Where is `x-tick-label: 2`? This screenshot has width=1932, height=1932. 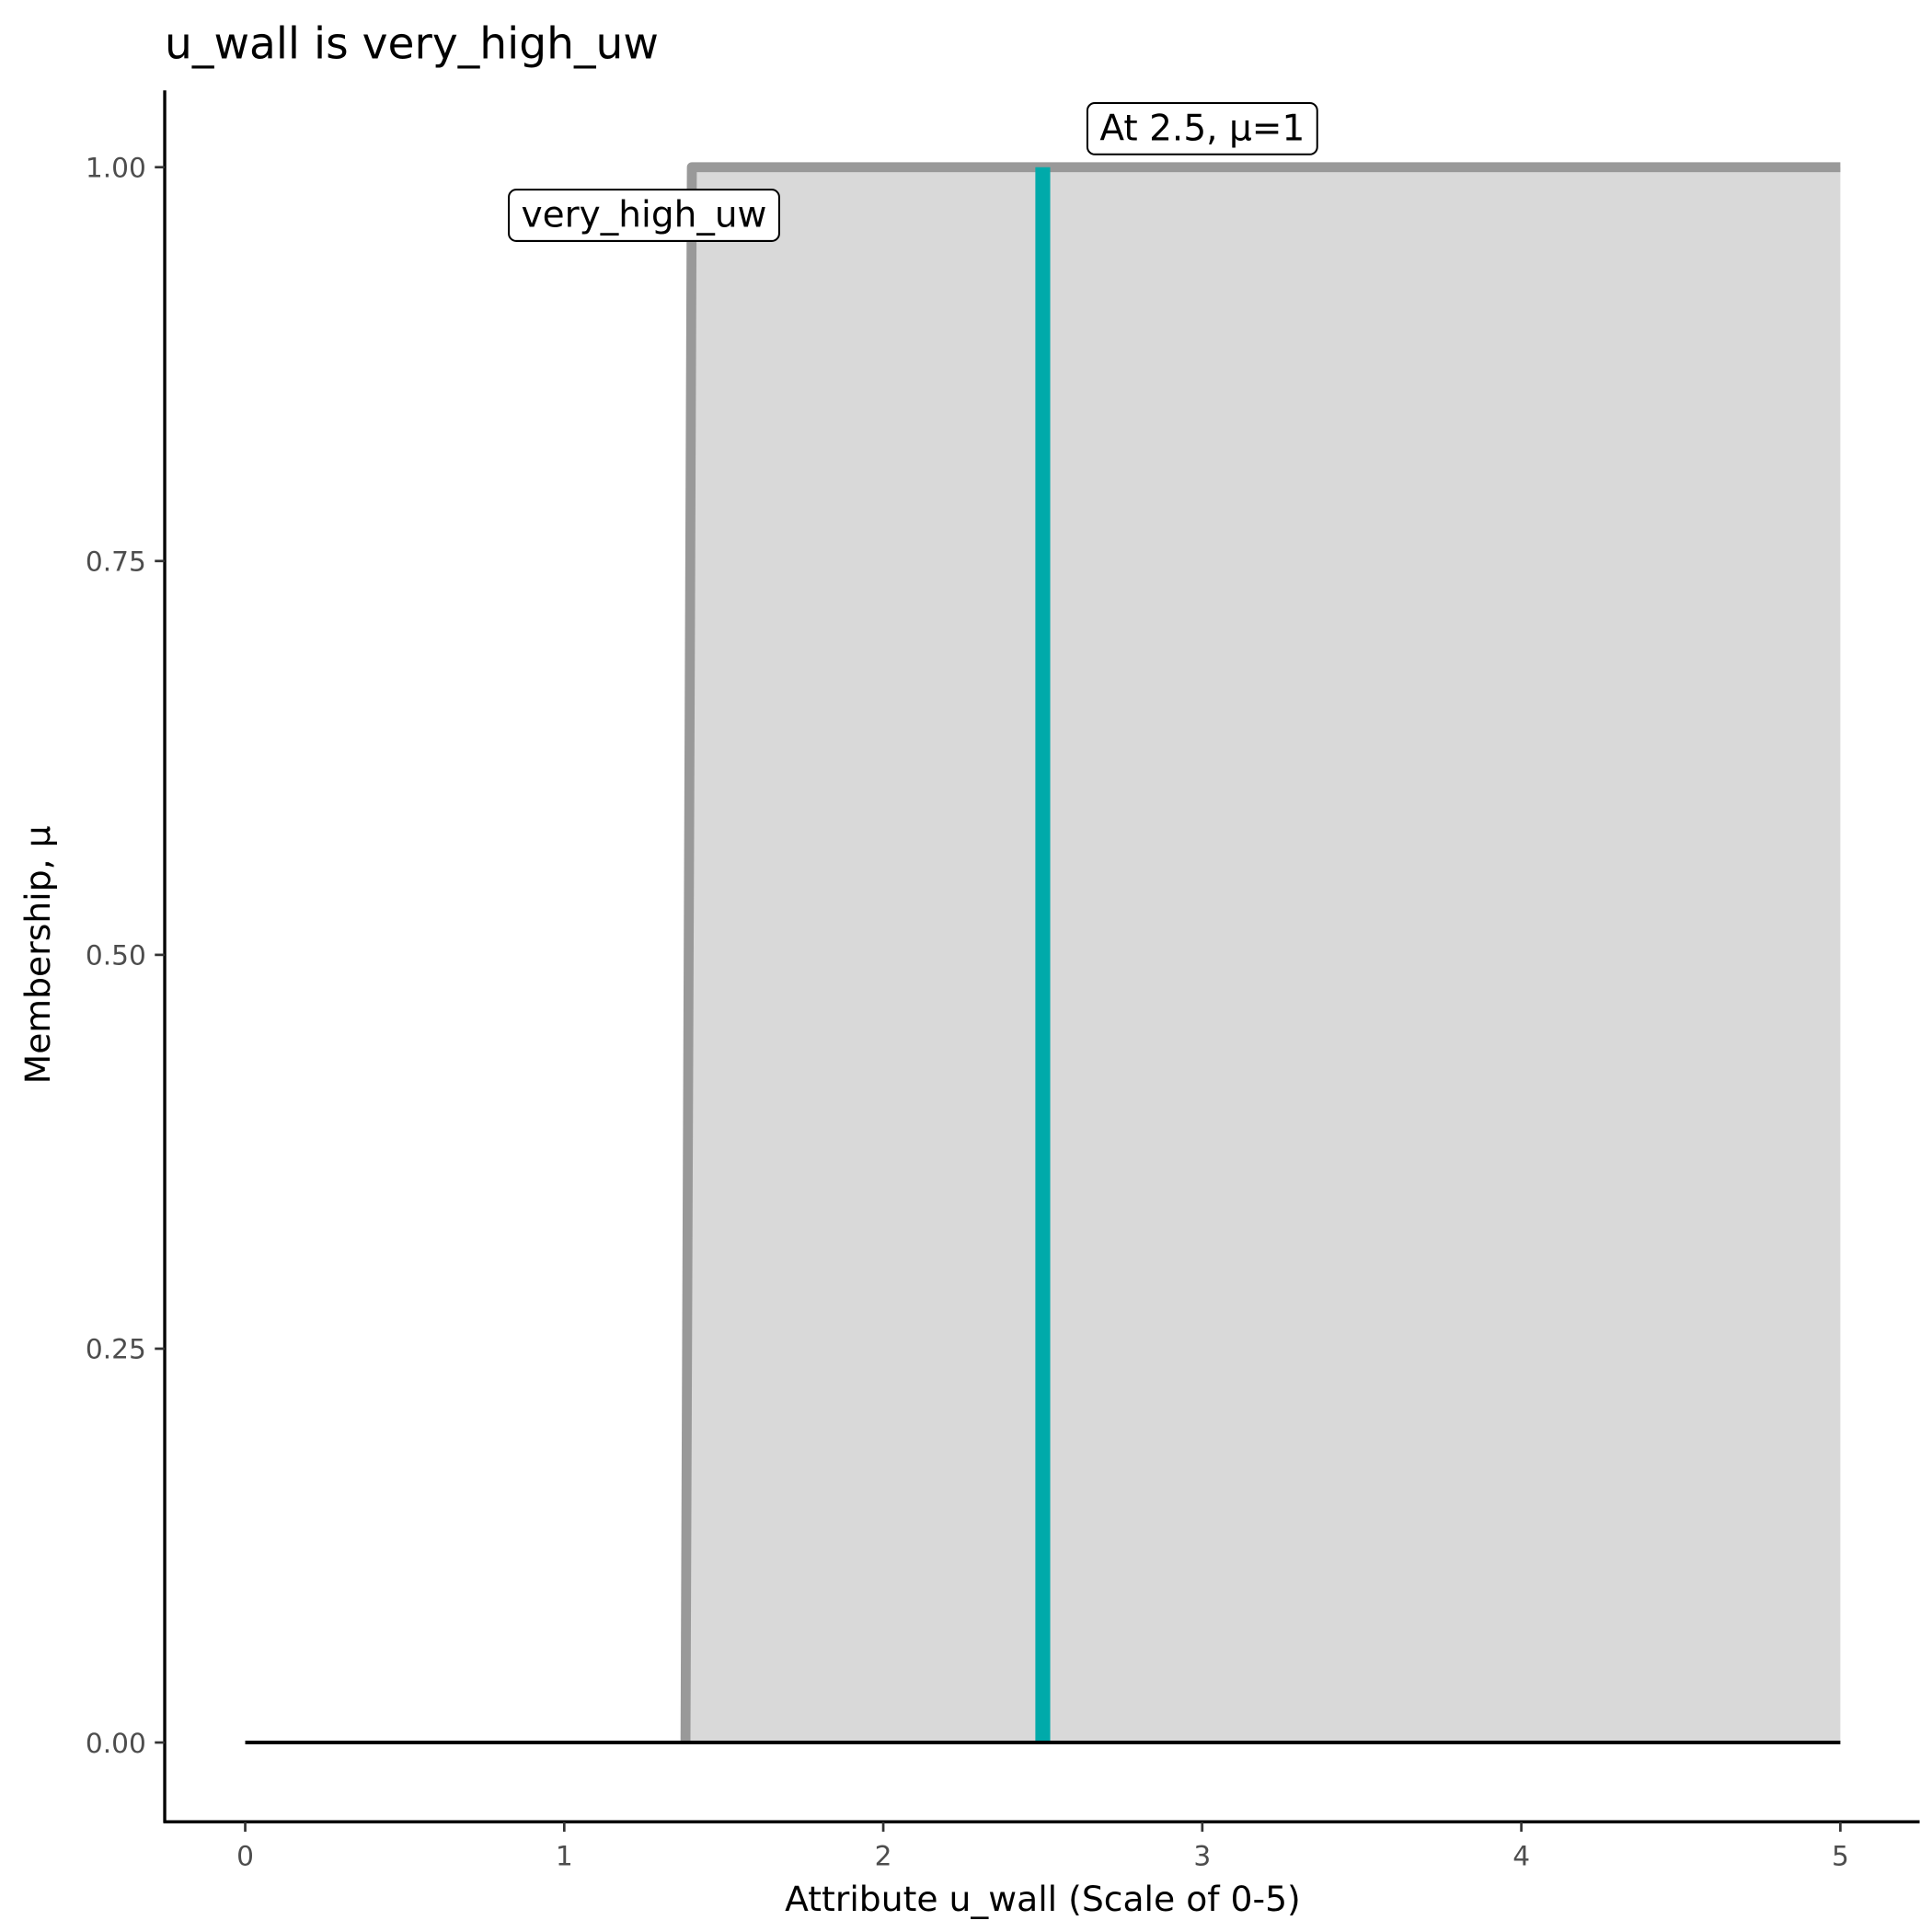 x-tick-label: 2 is located at coordinates (883, 1855).